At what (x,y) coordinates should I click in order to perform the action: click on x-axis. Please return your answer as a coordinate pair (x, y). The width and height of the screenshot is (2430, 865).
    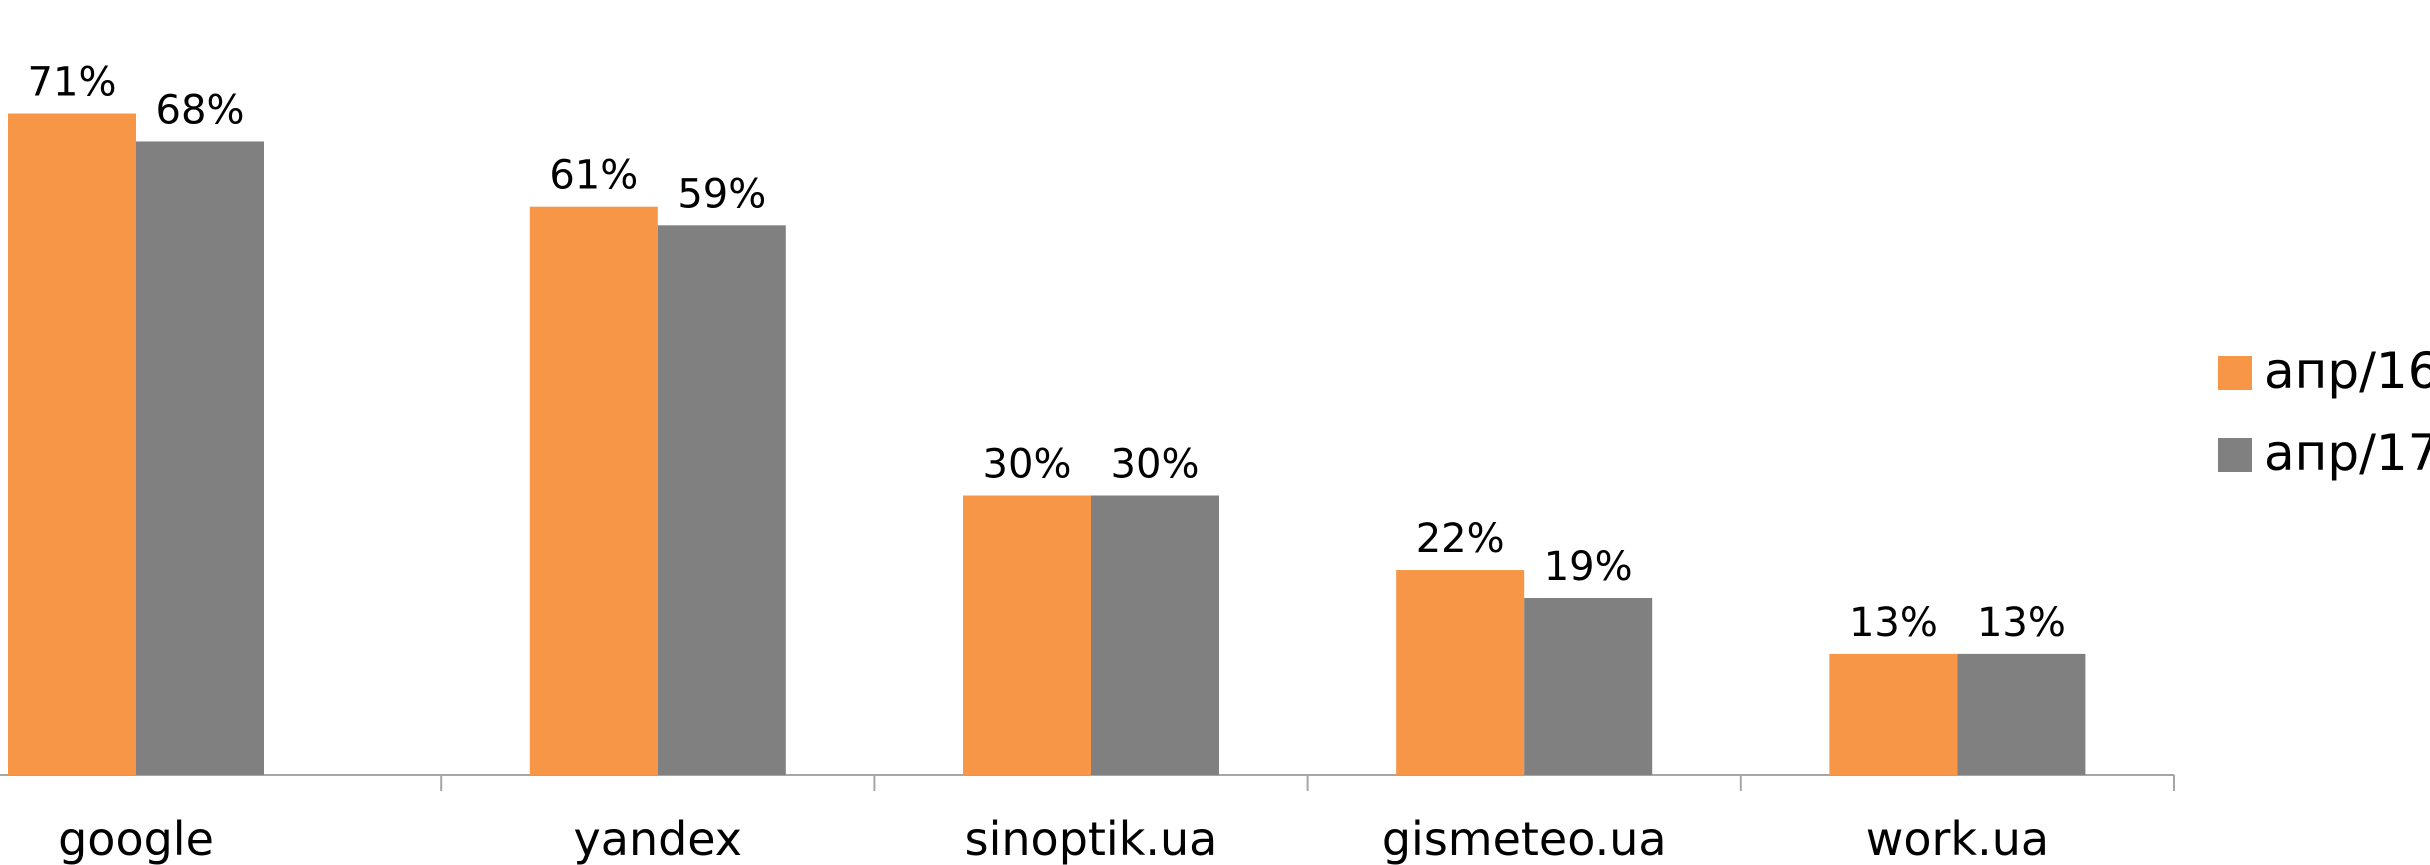
    Looking at the image, I should click on (1087, 782).